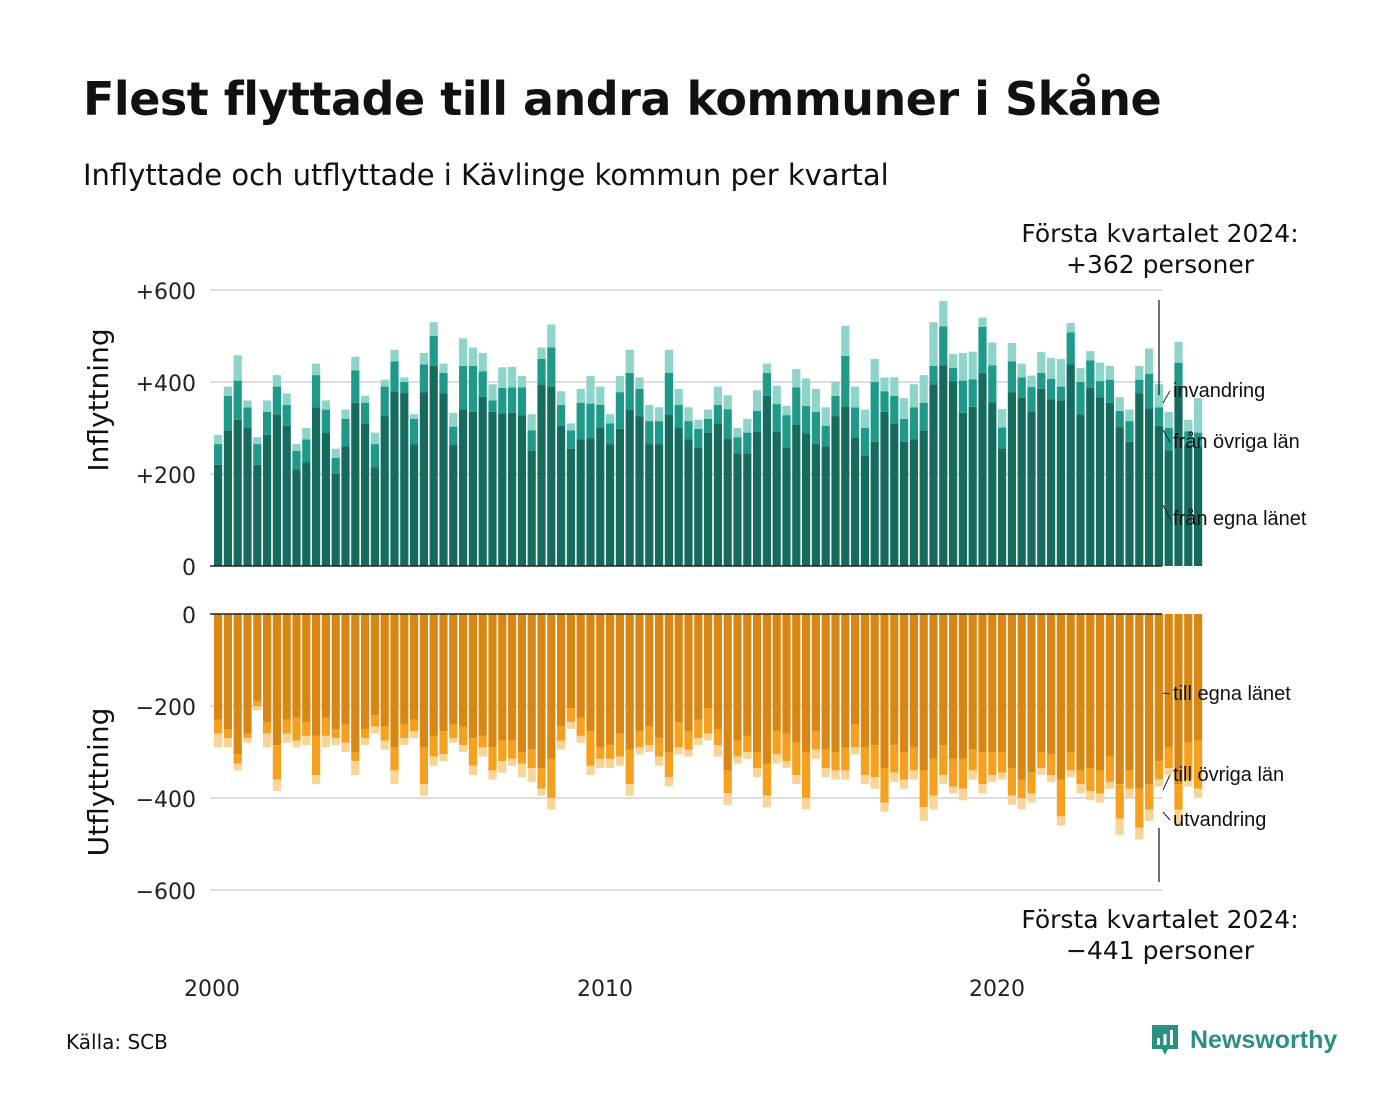  I want to click on y-tick-label-inflyttning: +600, so click(166, 292).